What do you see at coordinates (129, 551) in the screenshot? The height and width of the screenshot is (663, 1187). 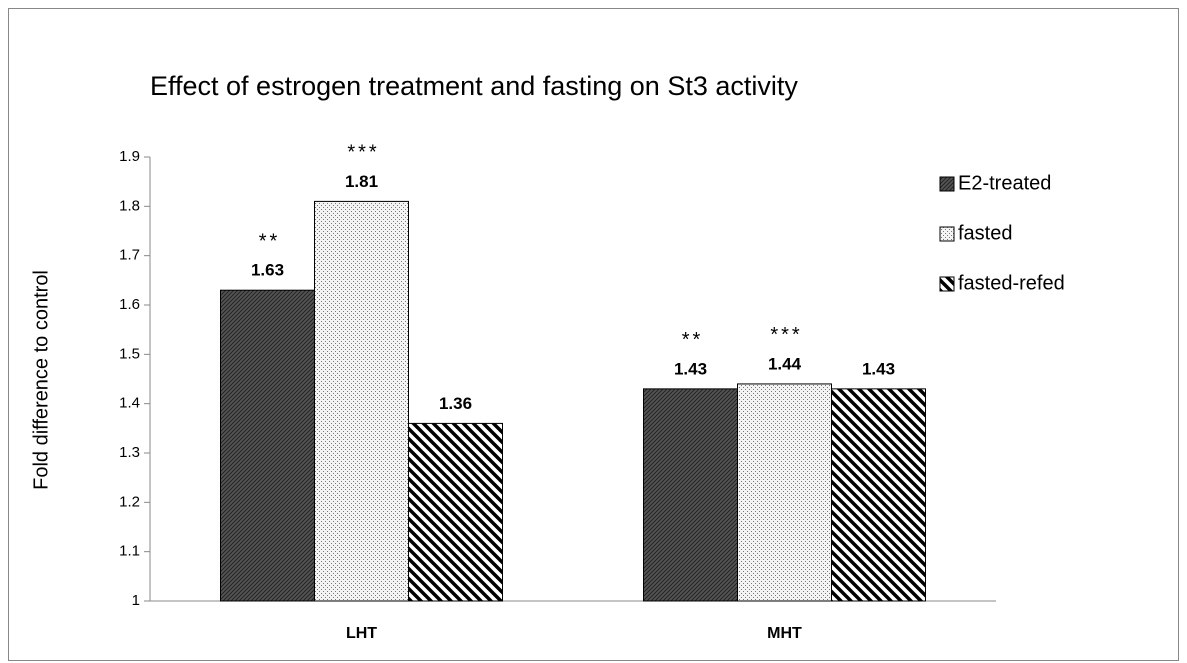 I see `y-tick-label: 1.1` at bounding box center [129, 551].